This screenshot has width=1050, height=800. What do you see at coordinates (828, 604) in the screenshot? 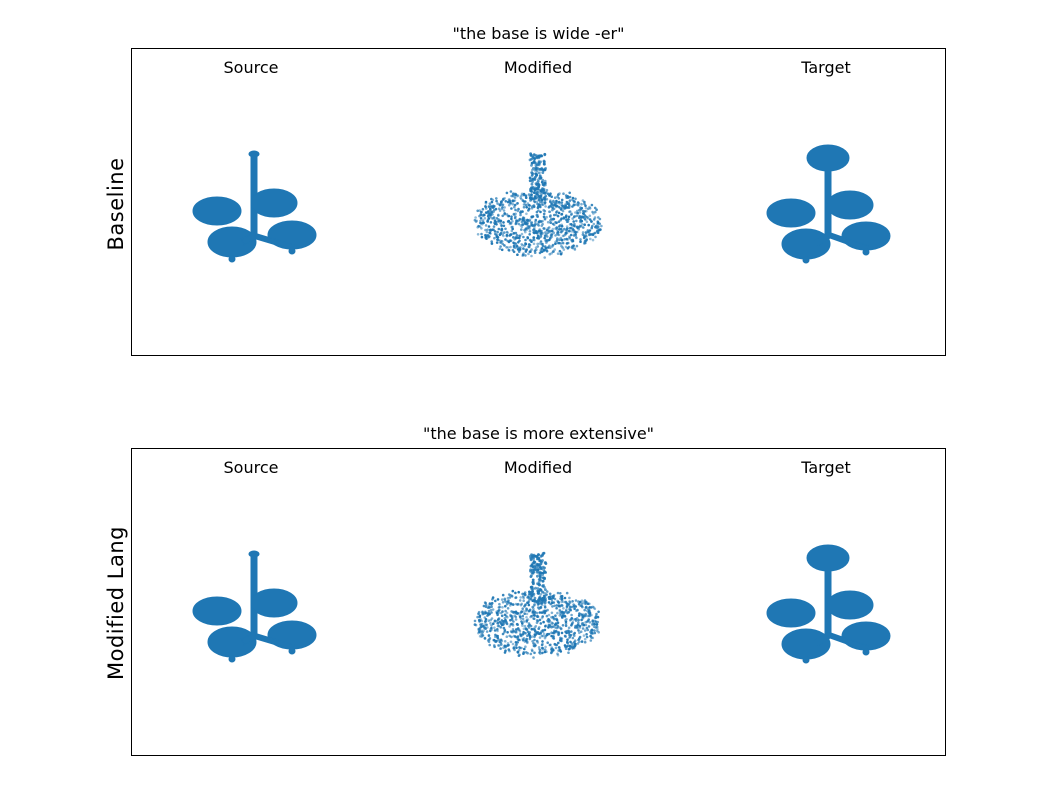
I see `point-cloud-target-lamp` at bounding box center [828, 604].